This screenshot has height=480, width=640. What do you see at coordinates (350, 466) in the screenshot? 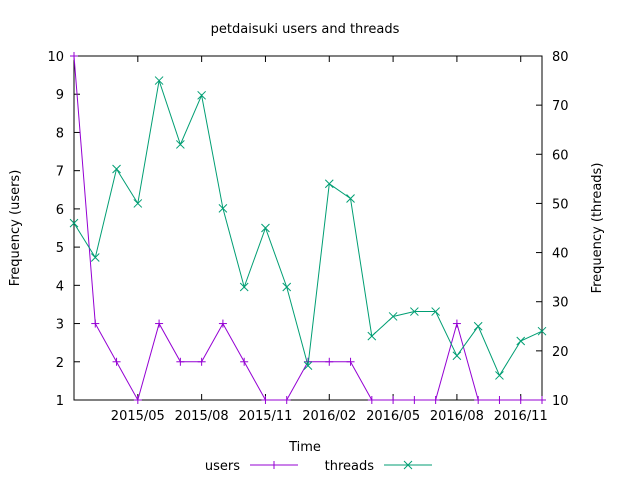
I see `legend-label: threads` at bounding box center [350, 466].